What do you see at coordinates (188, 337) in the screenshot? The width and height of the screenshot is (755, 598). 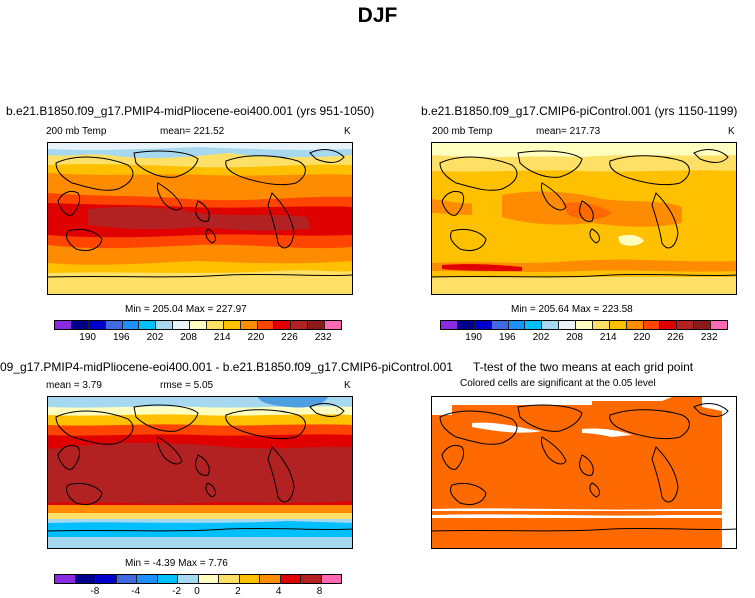 I see `panel1-colorbar-tick-label: 208` at bounding box center [188, 337].